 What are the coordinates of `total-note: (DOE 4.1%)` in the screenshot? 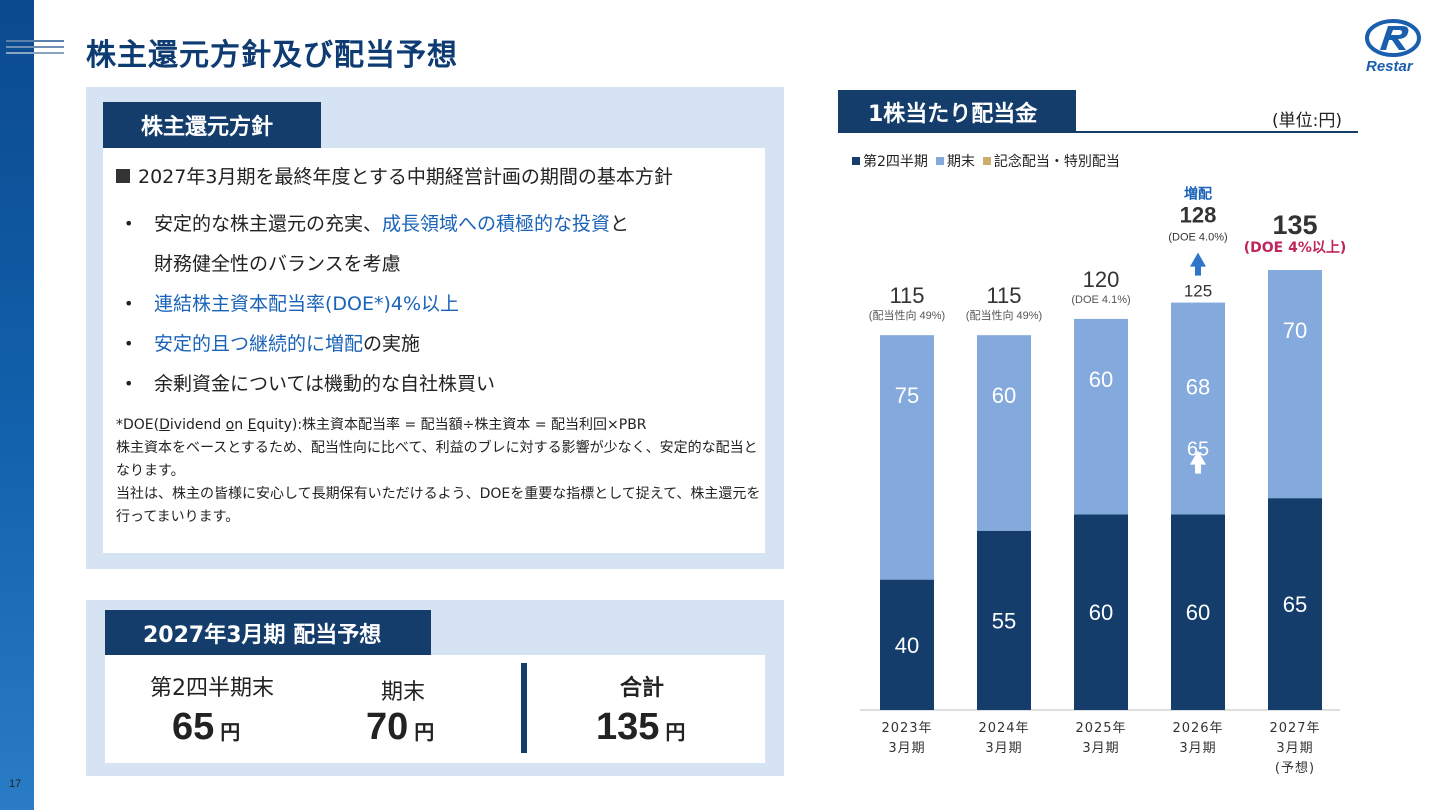 It's located at (1100, 300).